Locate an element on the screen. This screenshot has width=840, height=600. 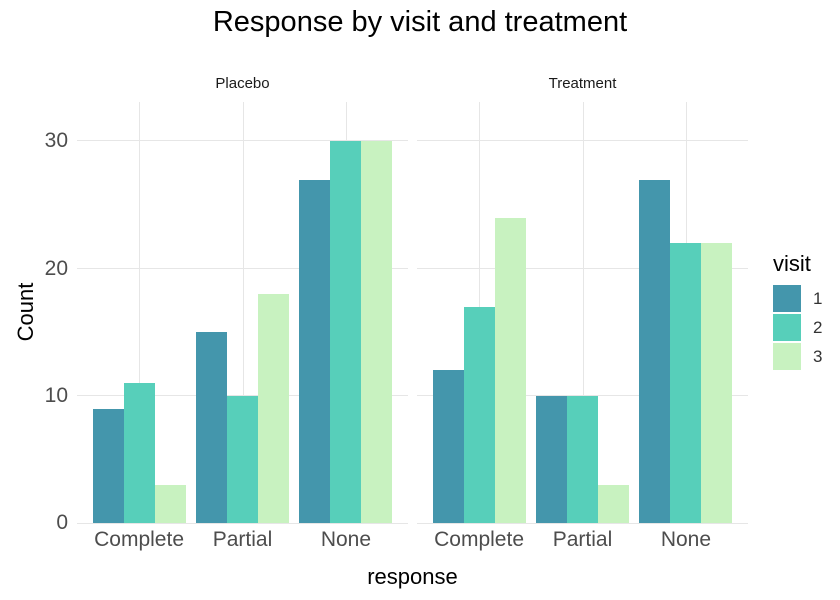
bar-placebo-partial-visit2 is located at coordinates (242, 459).